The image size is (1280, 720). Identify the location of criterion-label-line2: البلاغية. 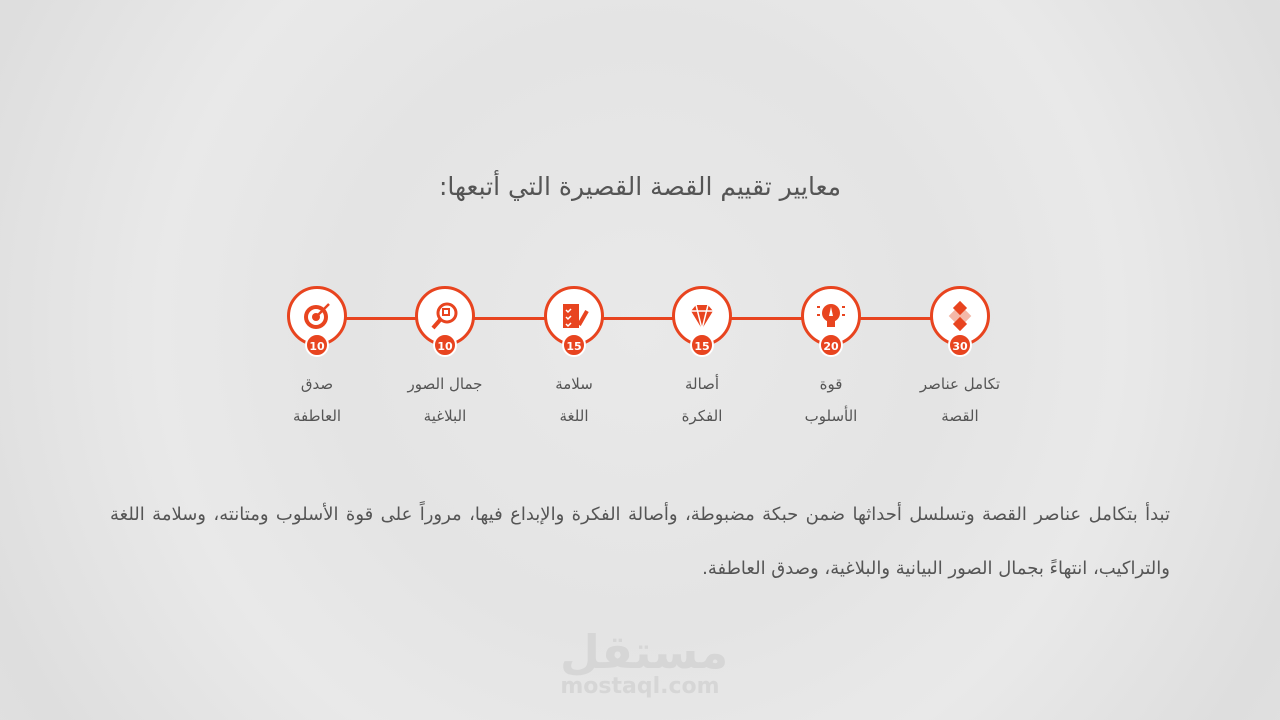
(445, 416).